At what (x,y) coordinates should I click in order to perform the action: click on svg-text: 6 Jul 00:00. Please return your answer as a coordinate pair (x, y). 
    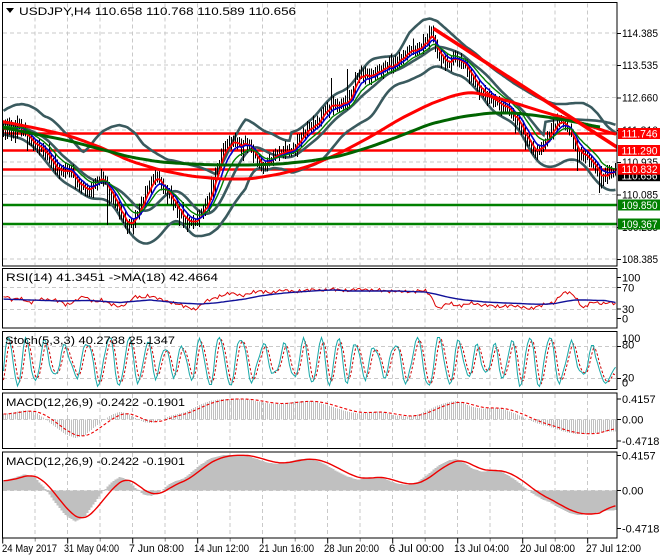
    Looking at the image, I should click on (416, 549).